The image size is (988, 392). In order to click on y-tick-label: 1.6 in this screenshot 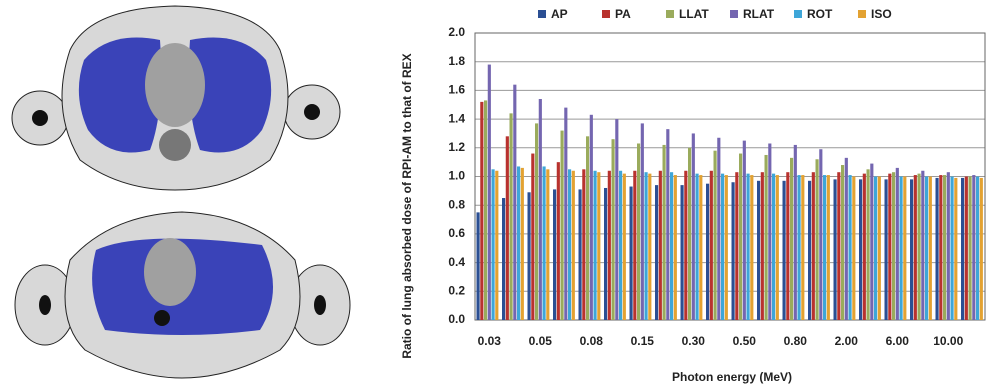, I will do `click(456, 90)`.